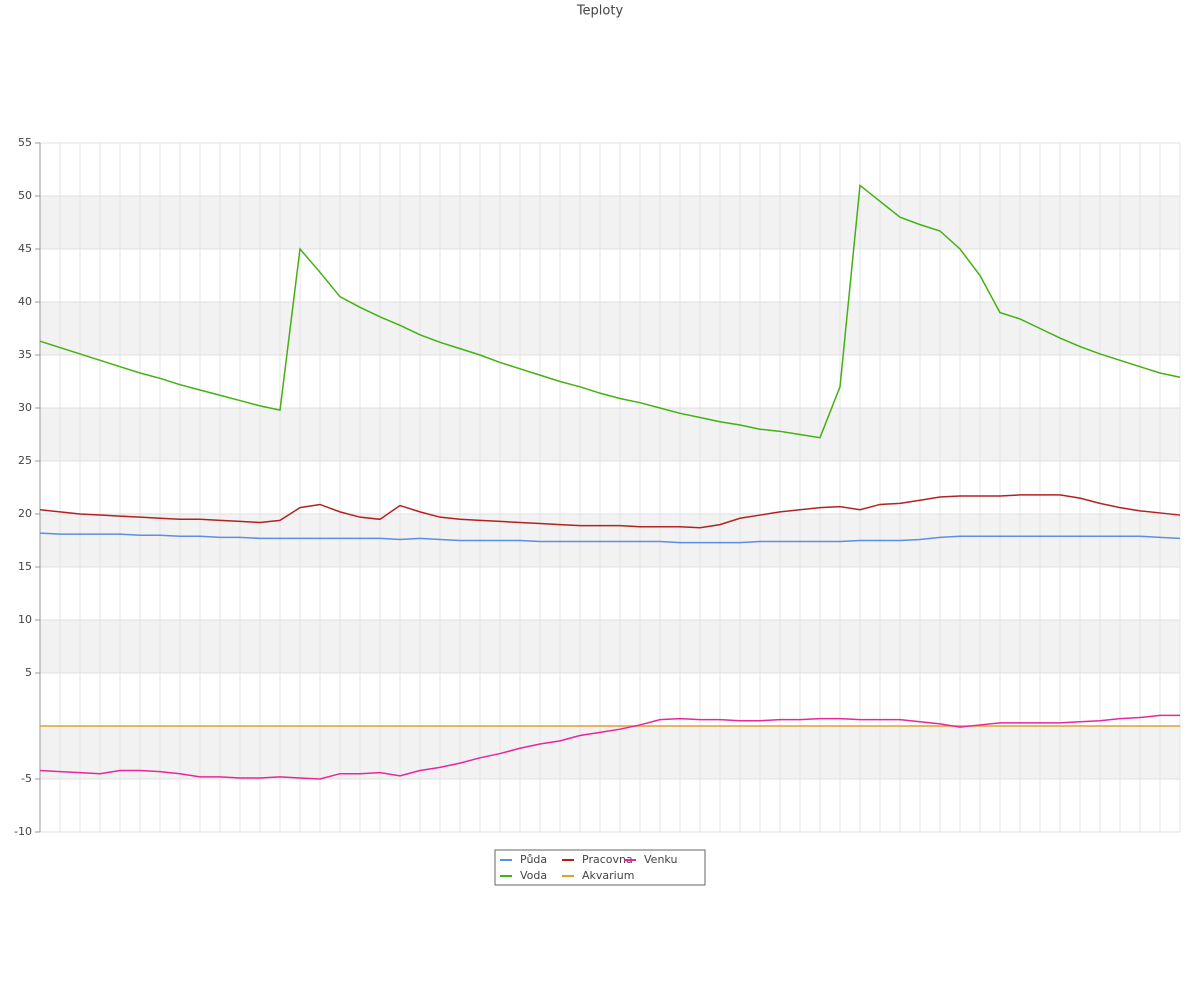 Image resolution: width=1200 pixels, height=1000 pixels. What do you see at coordinates (533, 859) in the screenshot?
I see `legend-label: Půda` at bounding box center [533, 859].